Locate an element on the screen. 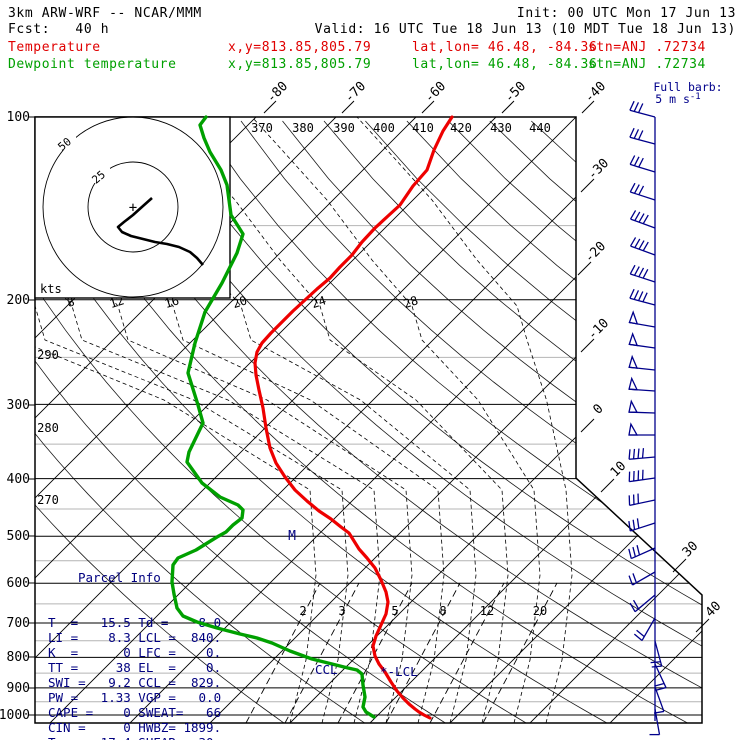  parcel-info-line: LI = 8.3 LCL = 840. is located at coordinates (135, 637).